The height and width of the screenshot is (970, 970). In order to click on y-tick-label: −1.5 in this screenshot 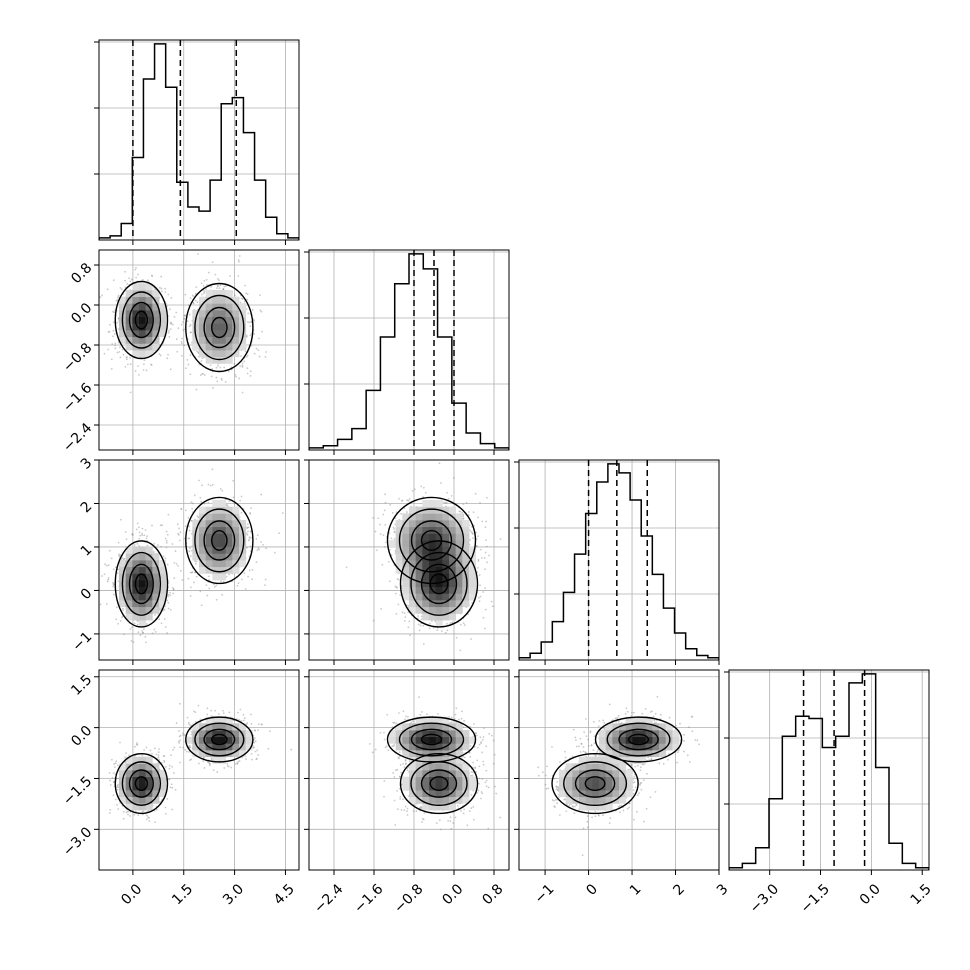, I will do `click(77, 791)`.